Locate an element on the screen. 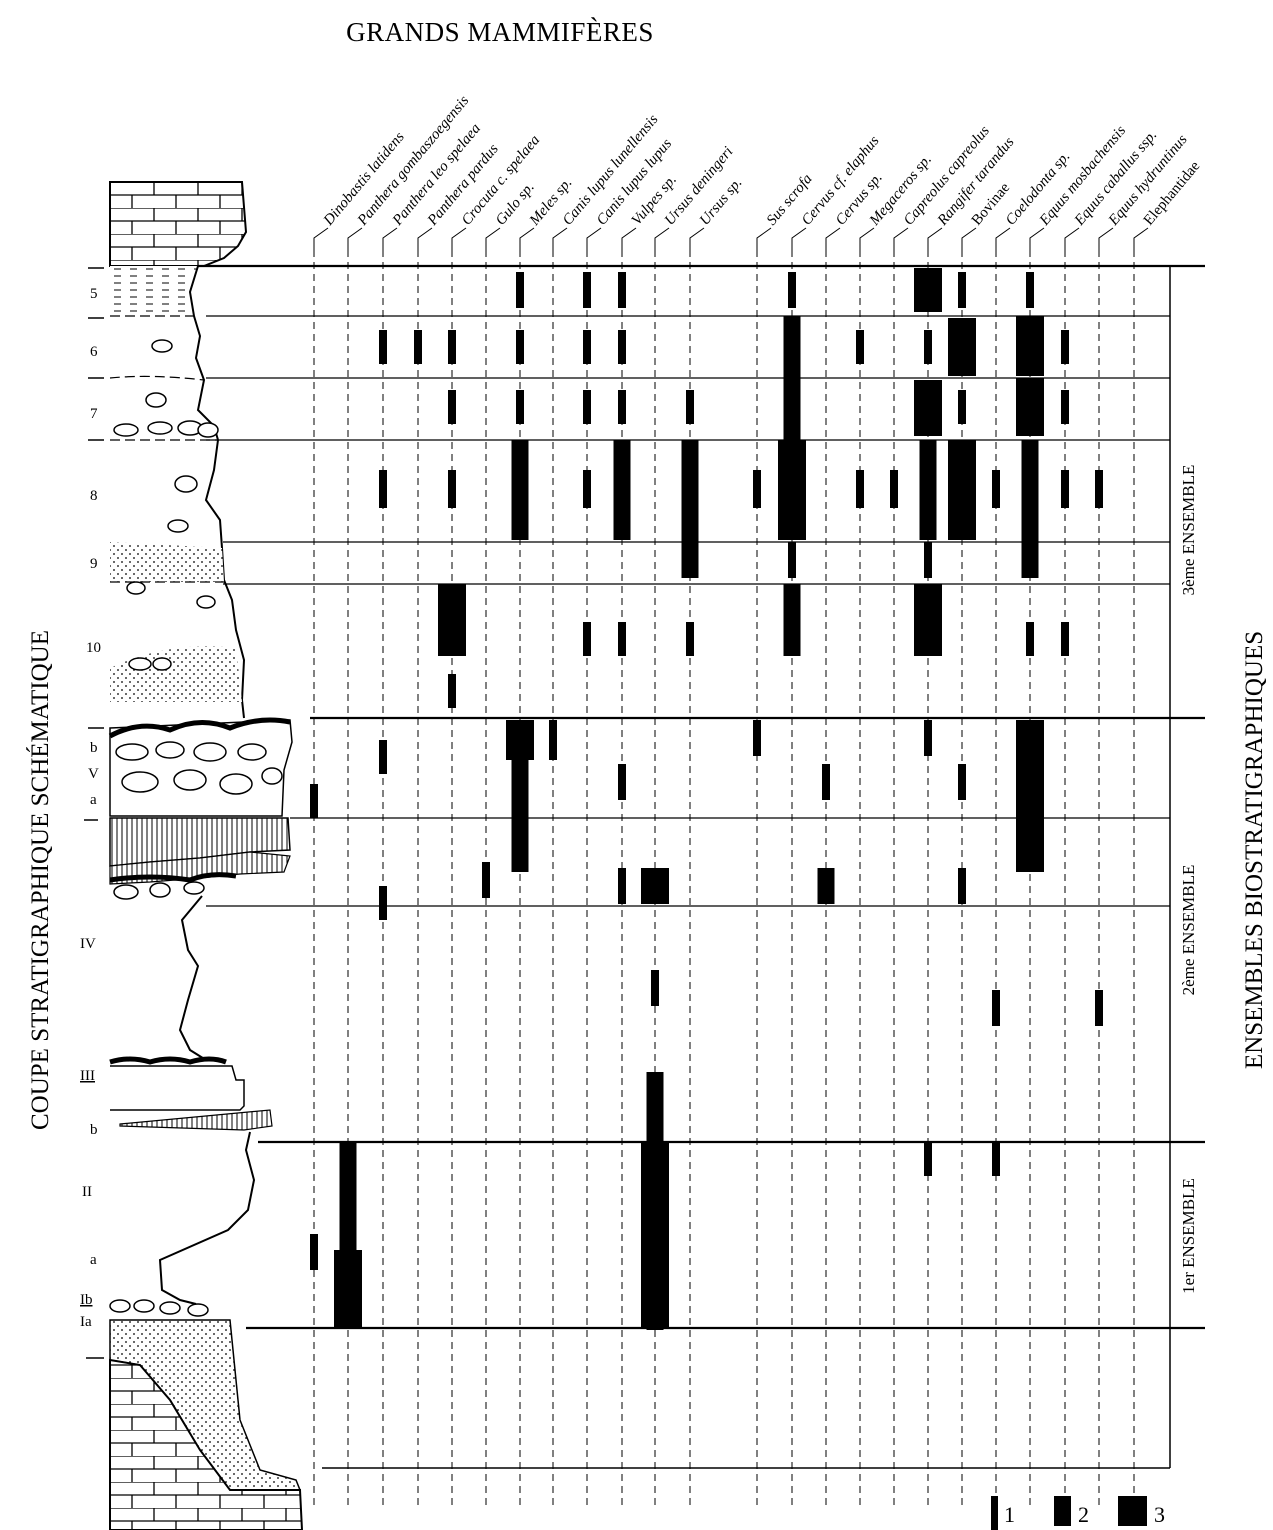  layer-label: Ib is located at coordinates (86, 1300).